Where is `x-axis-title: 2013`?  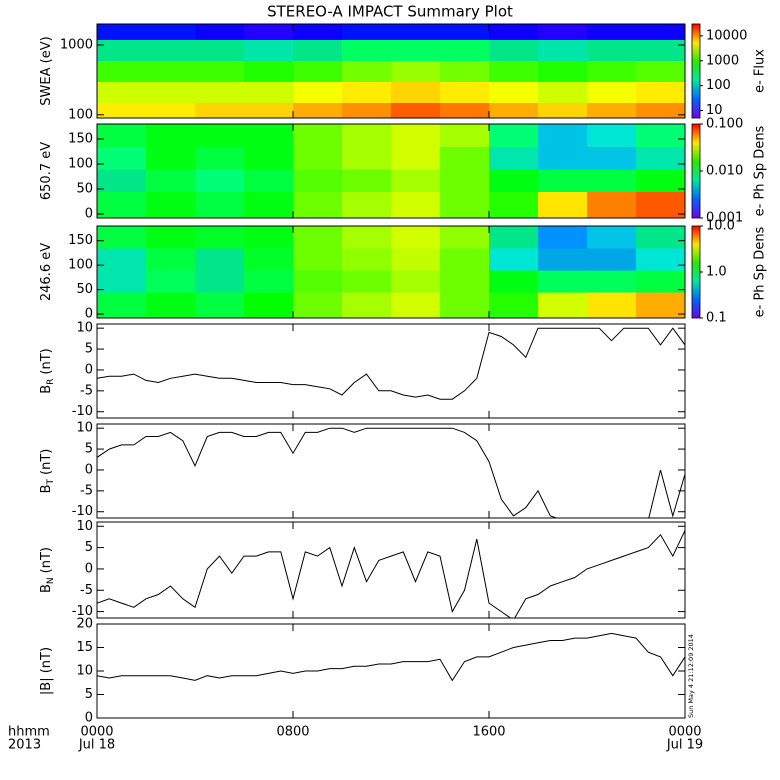
x-axis-title: 2013 is located at coordinates (24, 745).